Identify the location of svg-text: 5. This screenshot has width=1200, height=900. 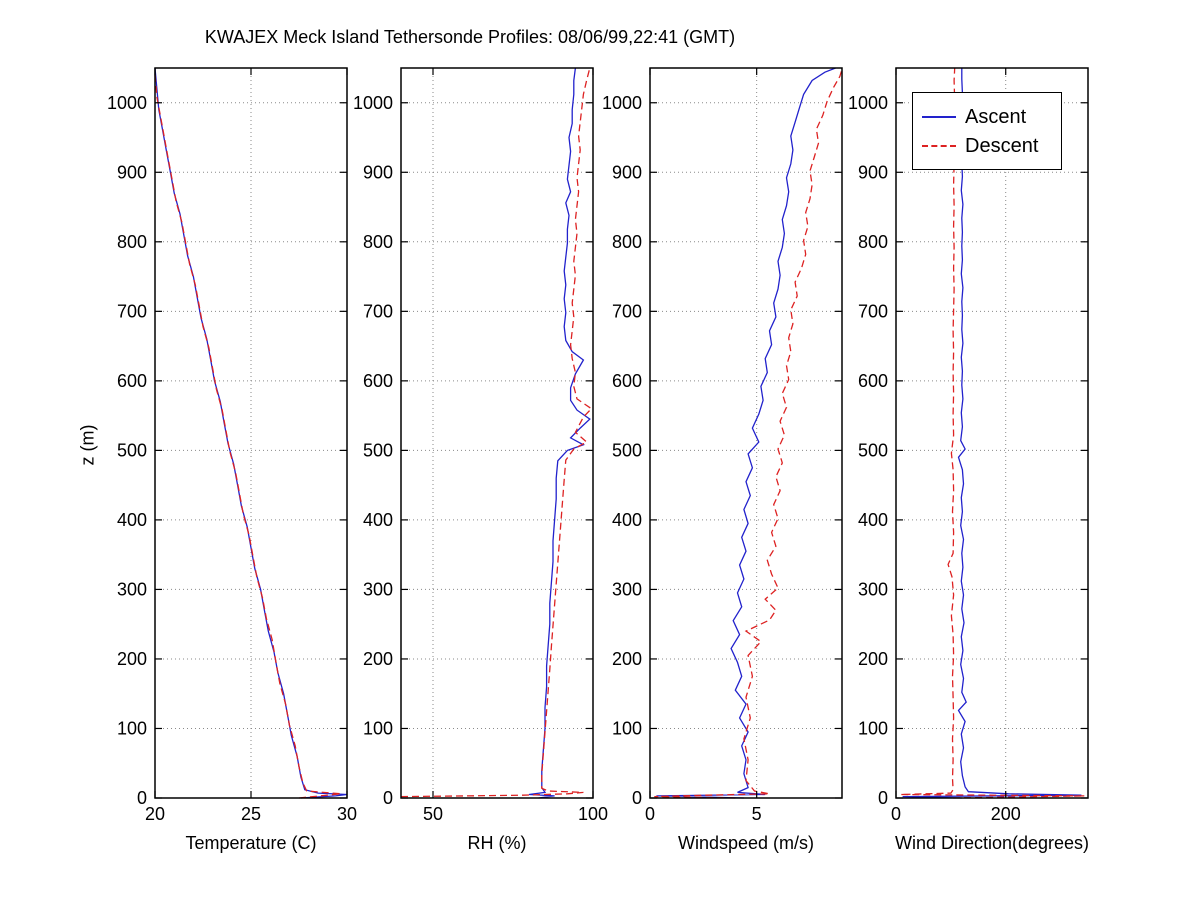
(757, 814).